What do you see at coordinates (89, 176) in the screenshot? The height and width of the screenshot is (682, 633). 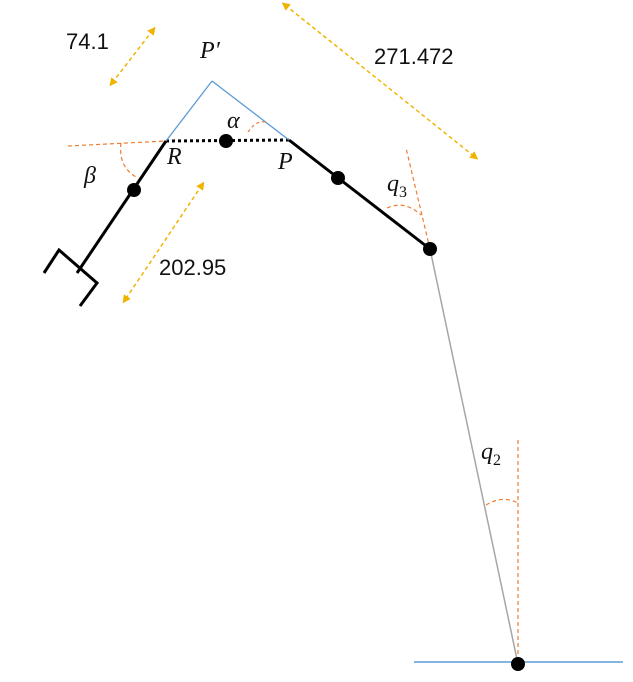 I see `label-beta: β` at bounding box center [89, 176].